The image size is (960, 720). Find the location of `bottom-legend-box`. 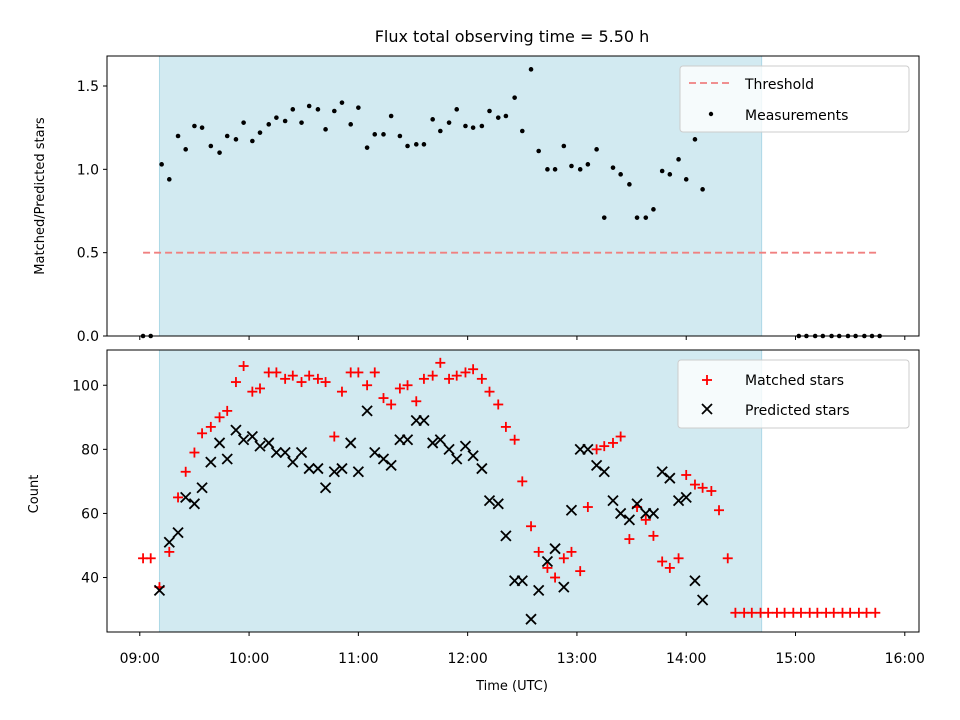

bottom-legend-box is located at coordinates (793, 394).